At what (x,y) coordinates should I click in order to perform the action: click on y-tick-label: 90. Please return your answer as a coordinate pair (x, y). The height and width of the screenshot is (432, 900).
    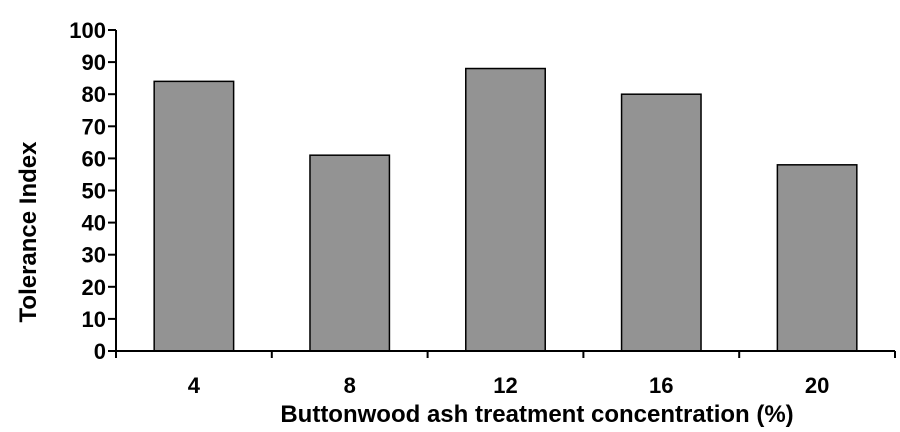
    Looking at the image, I should click on (94, 62).